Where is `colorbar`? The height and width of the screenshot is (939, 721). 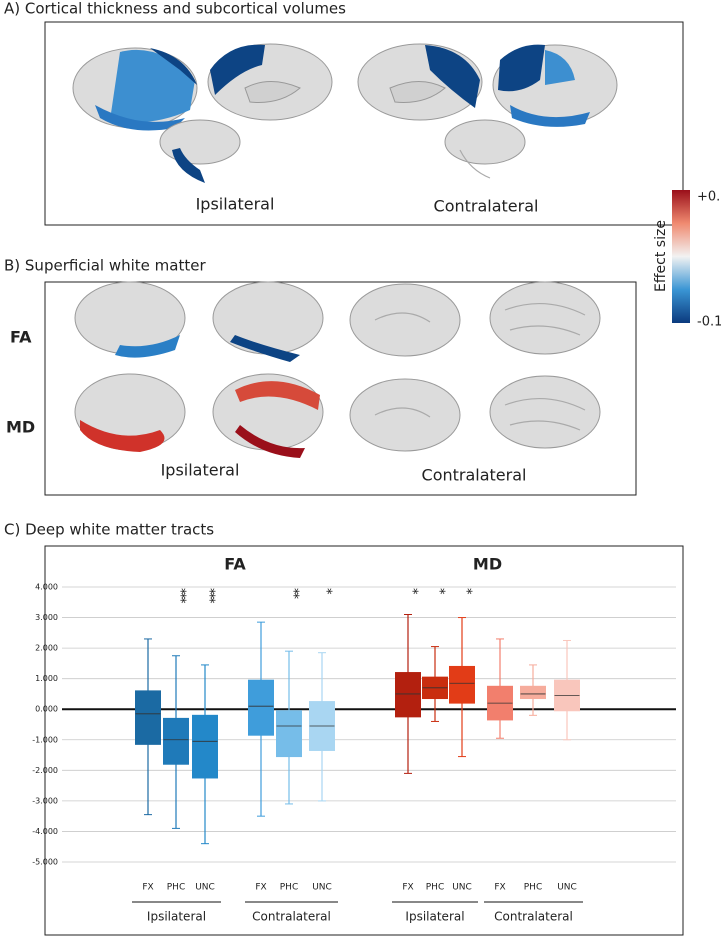 colorbar is located at coordinates (681, 256).